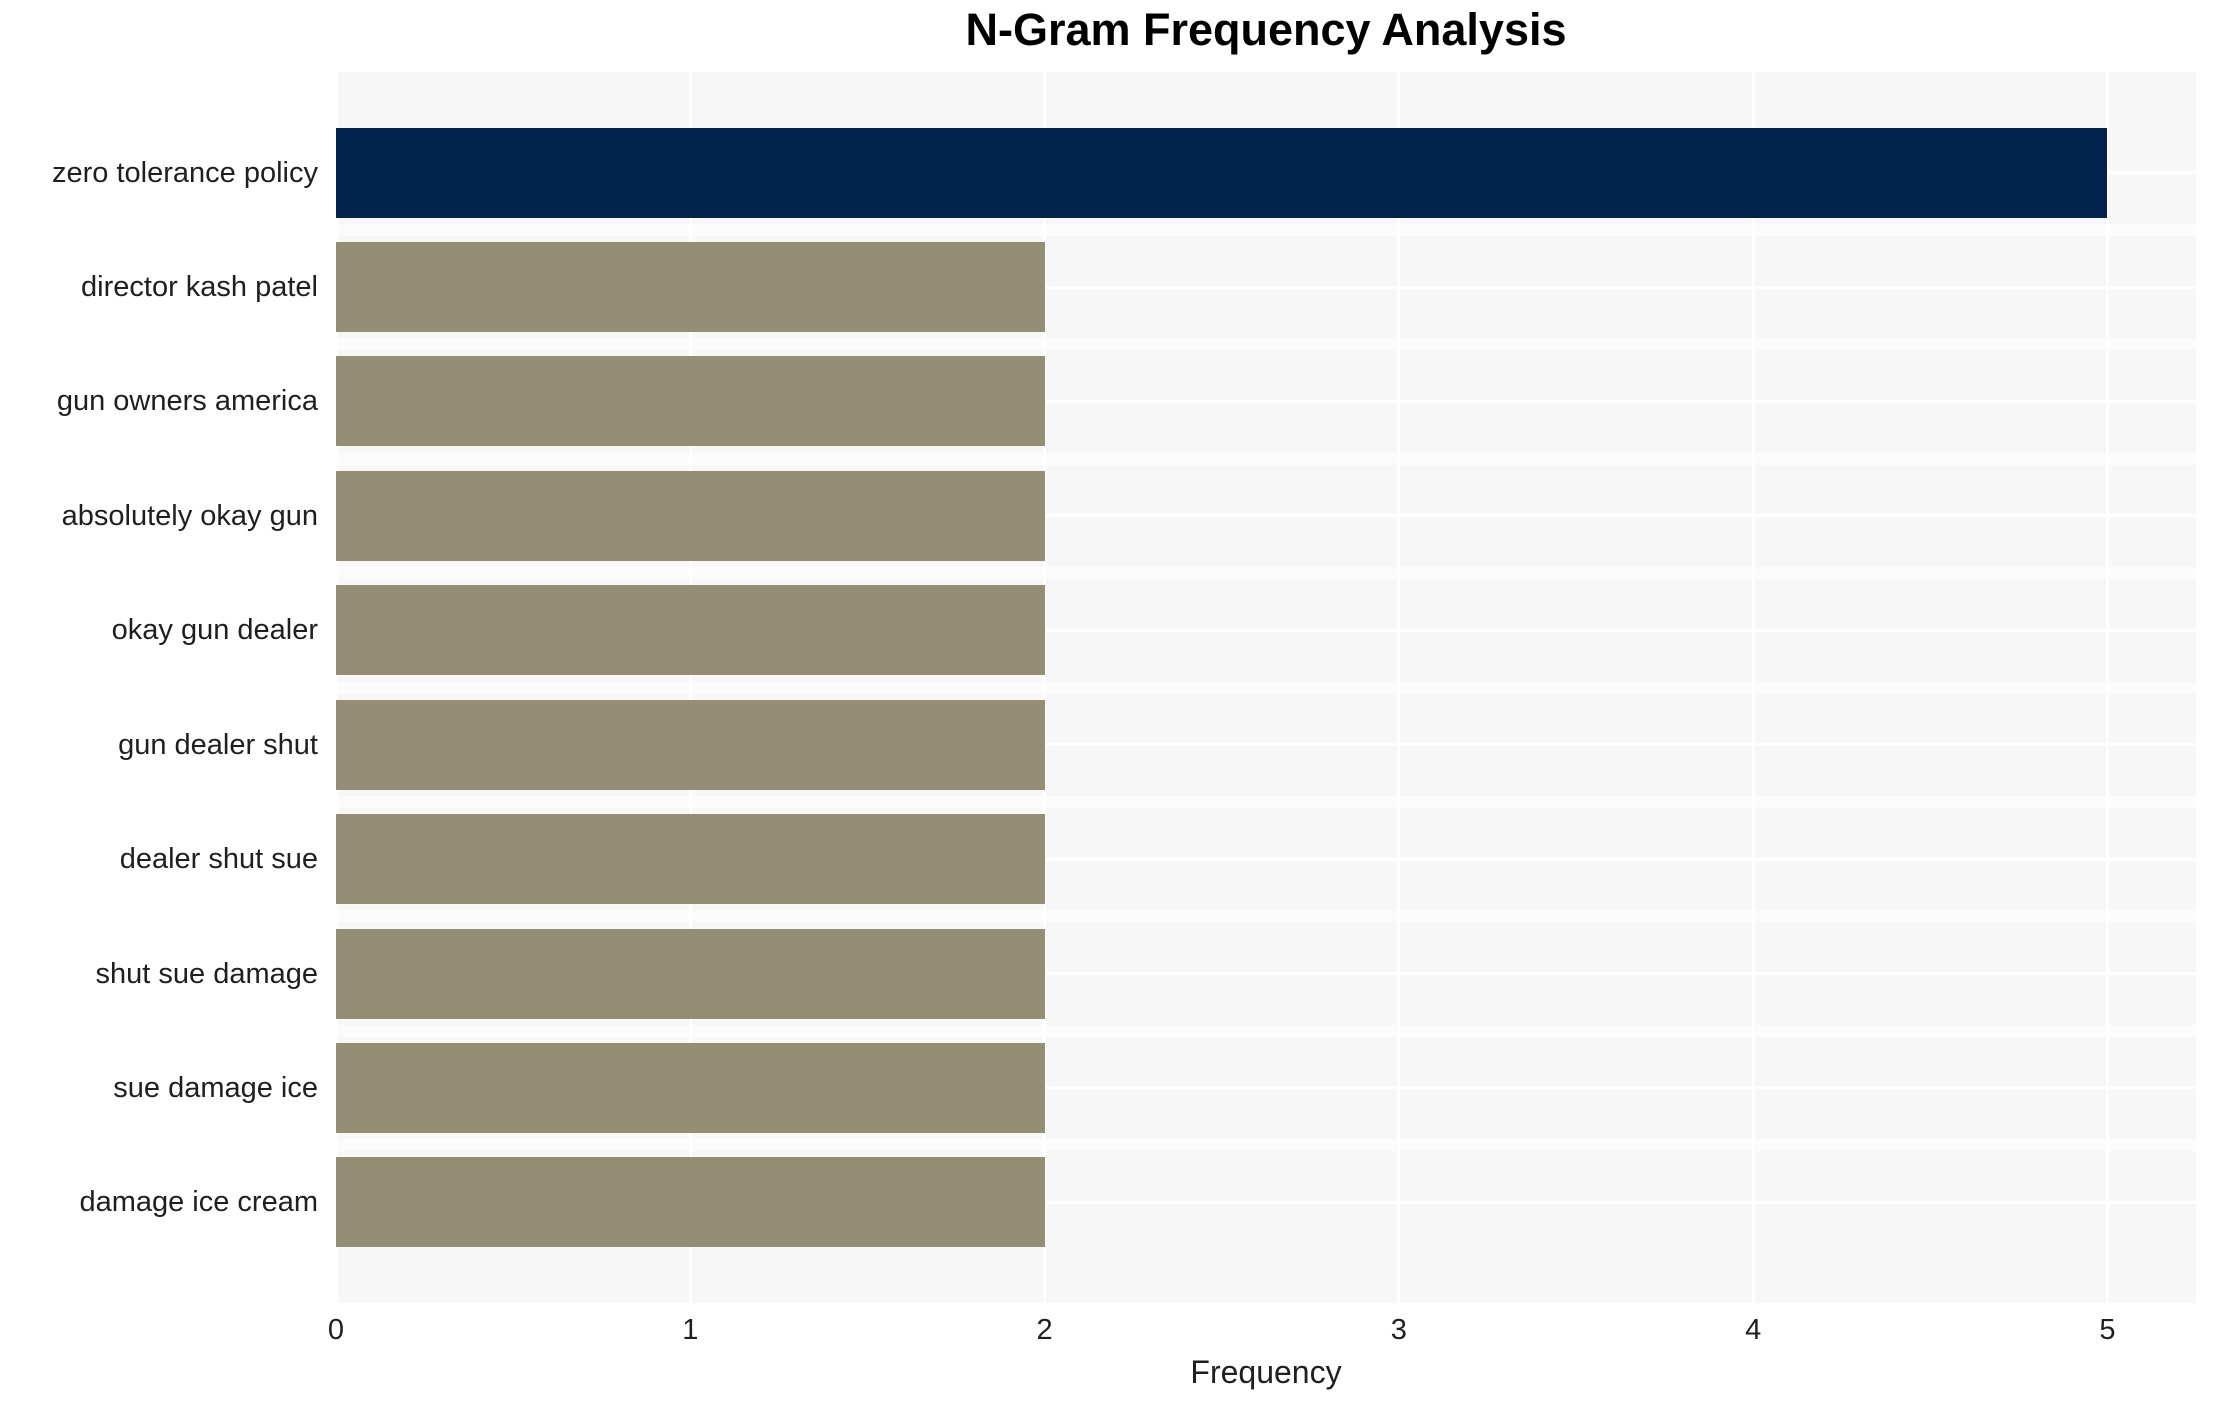 This screenshot has width=2215, height=1402. I want to click on y-tick-label: dealer shut sue, so click(218, 859).